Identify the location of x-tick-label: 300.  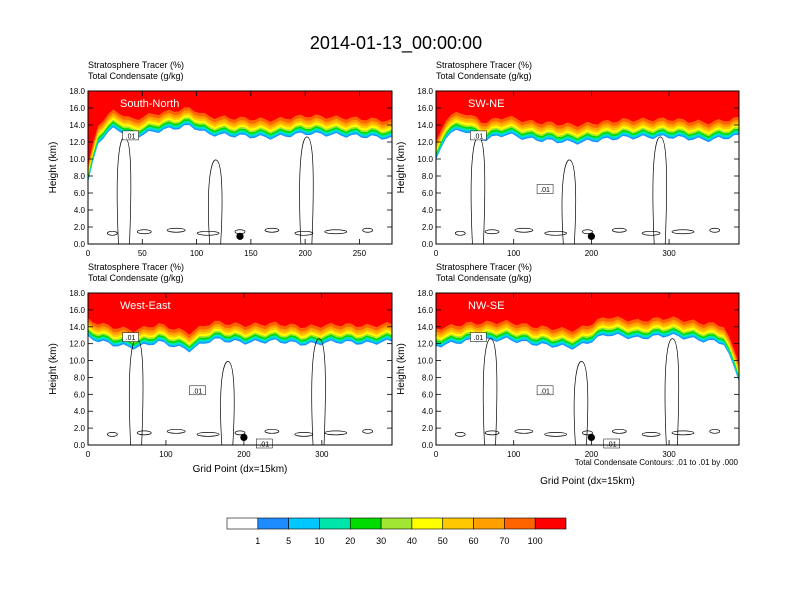
(669, 253).